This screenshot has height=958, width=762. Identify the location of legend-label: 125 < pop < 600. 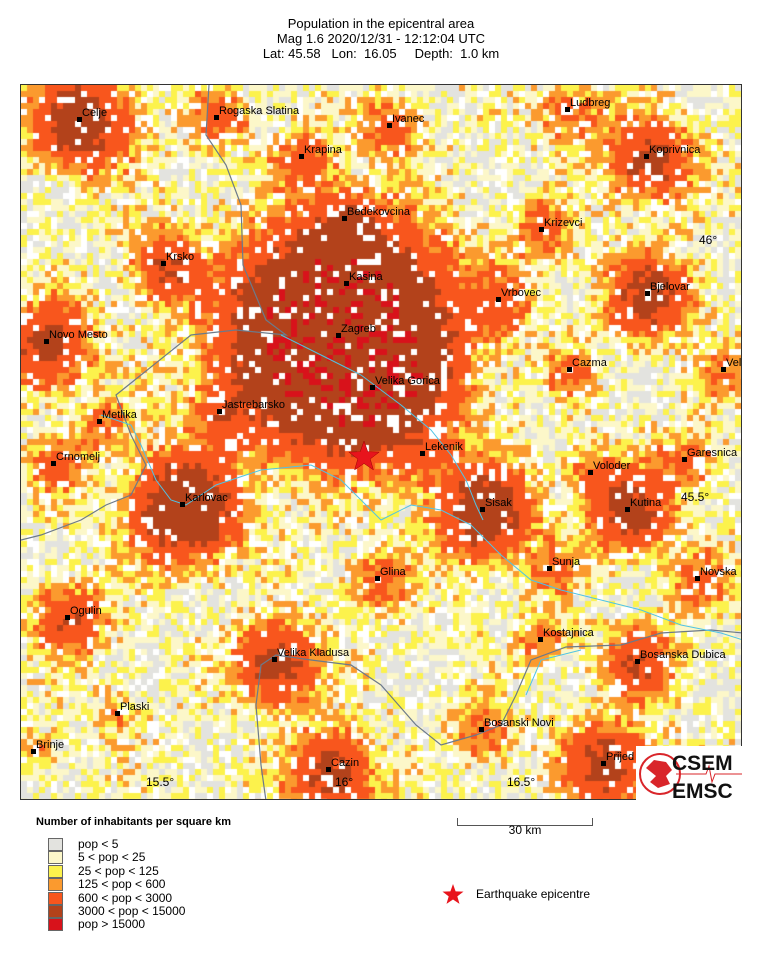
(122, 884).